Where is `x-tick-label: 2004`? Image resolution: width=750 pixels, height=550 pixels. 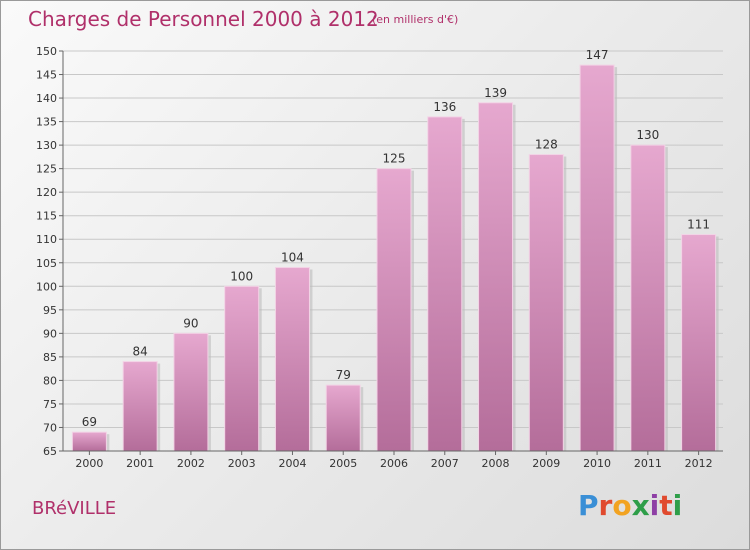 x-tick-label: 2004 is located at coordinates (292, 463).